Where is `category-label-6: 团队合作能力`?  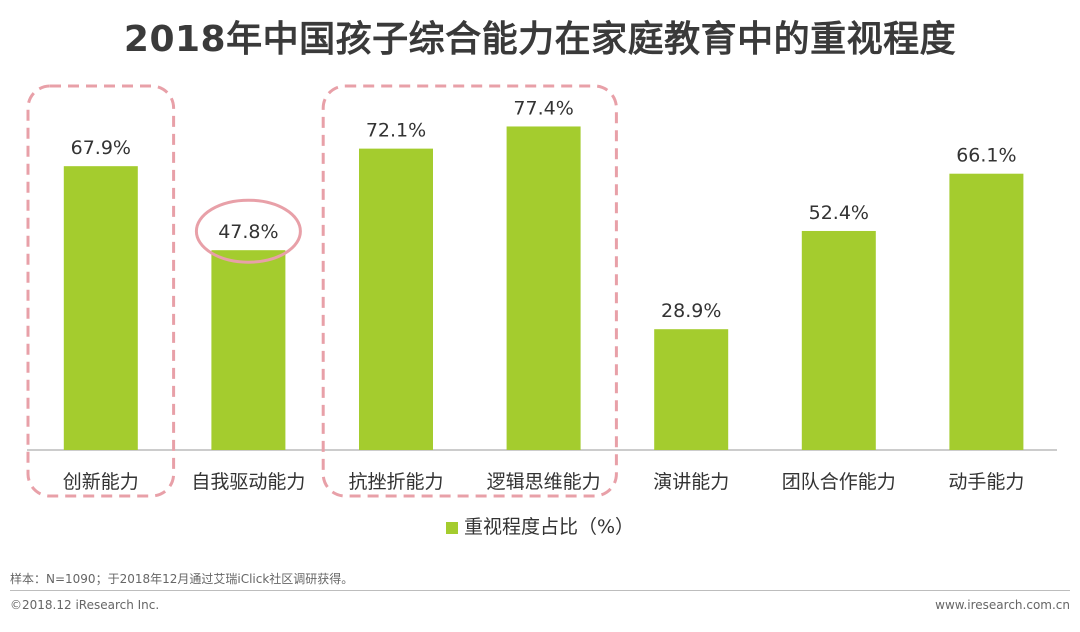
category-label-6: 团队合作能力 is located at coordinates (839, 482).